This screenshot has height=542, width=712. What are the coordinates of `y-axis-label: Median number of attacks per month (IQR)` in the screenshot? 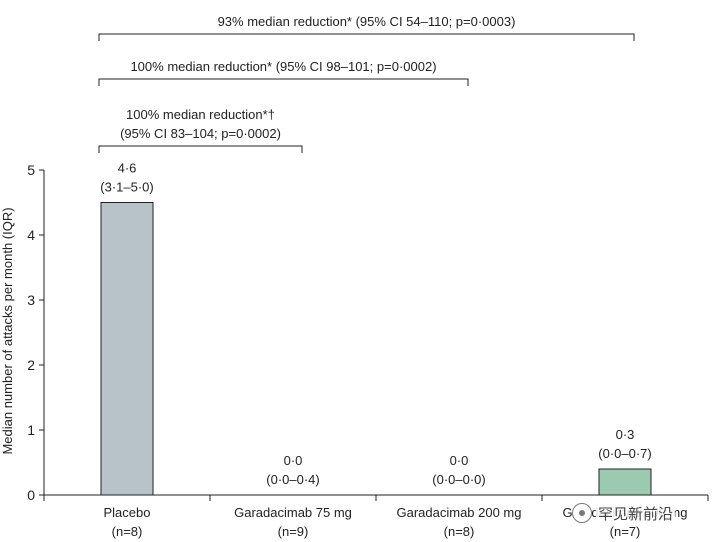 It's located at (7, 330).